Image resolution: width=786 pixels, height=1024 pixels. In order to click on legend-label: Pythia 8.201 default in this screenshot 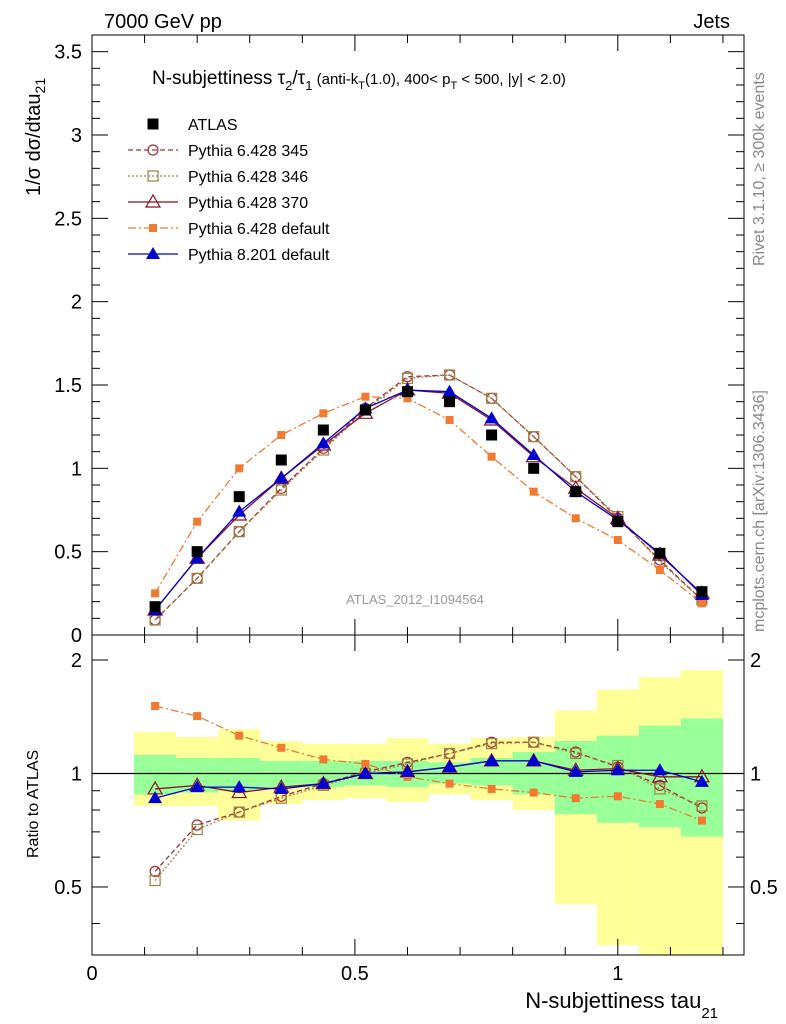, I will do `click(259, 255)`.